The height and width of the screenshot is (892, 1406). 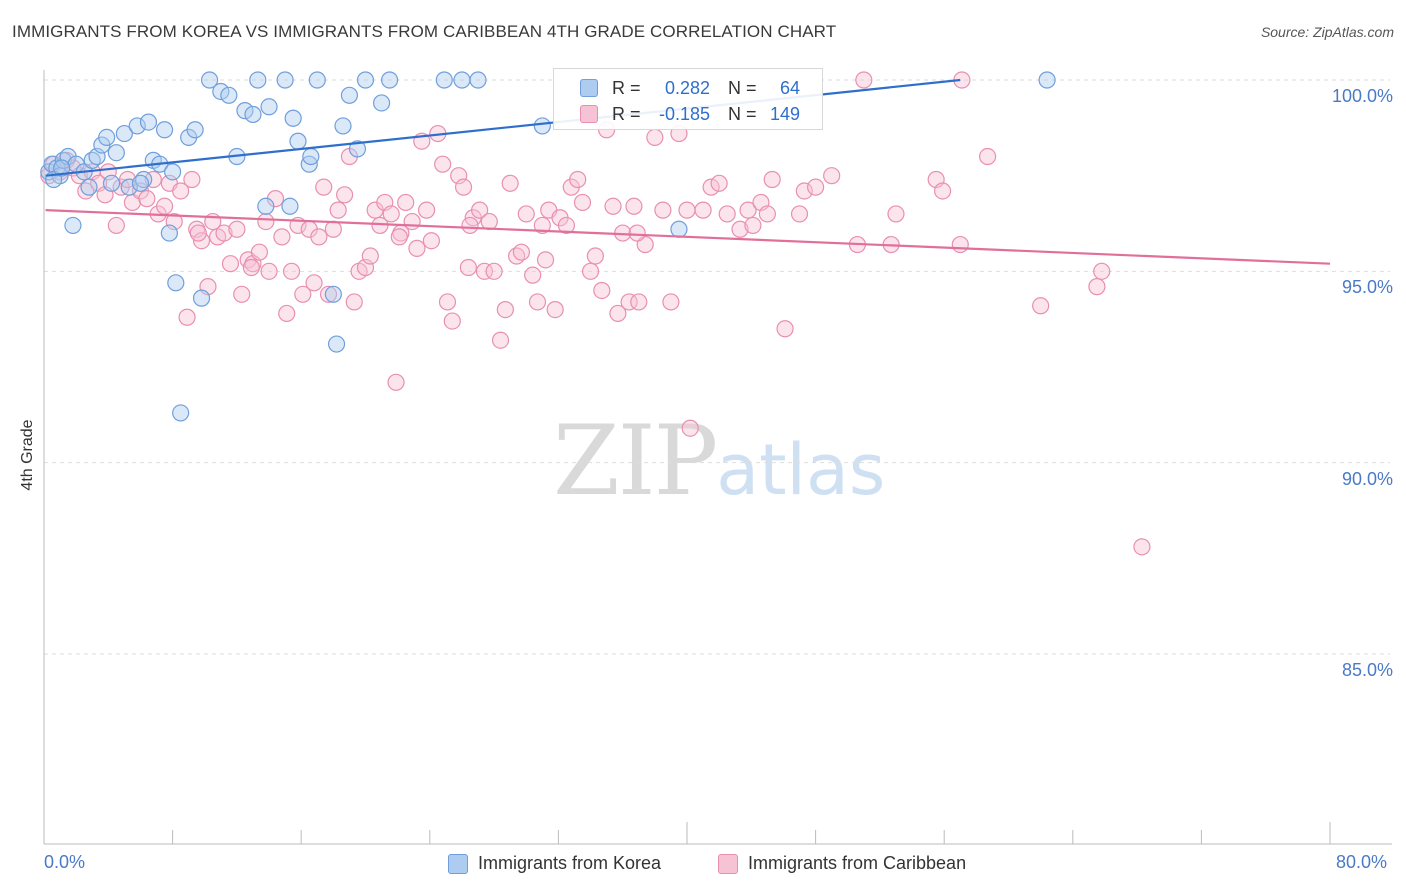 I want to click on caribbean-r-label: R =, so click(x=626, y=114).